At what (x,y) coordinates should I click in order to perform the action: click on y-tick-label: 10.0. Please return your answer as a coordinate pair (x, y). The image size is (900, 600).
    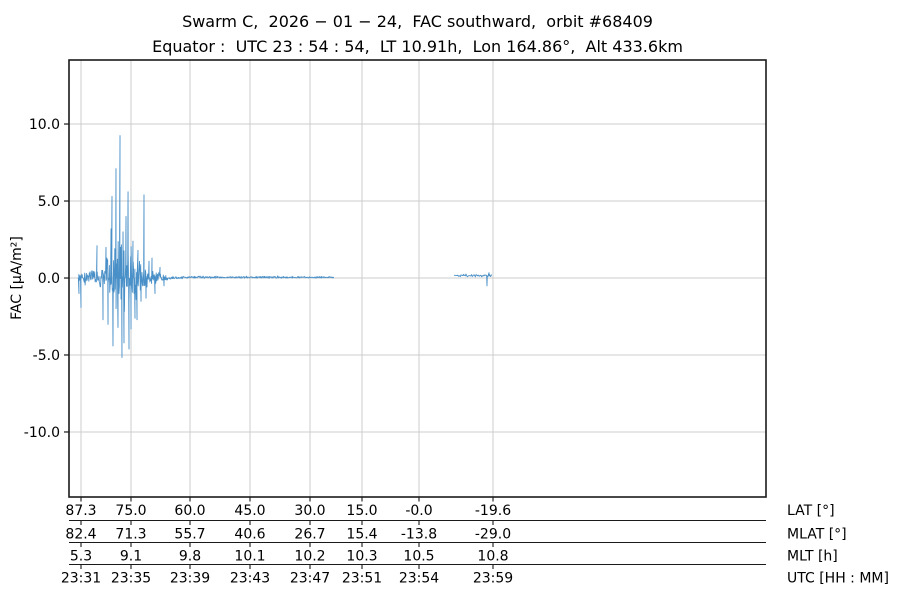
    Looking at the image, I should click on (44, 125).